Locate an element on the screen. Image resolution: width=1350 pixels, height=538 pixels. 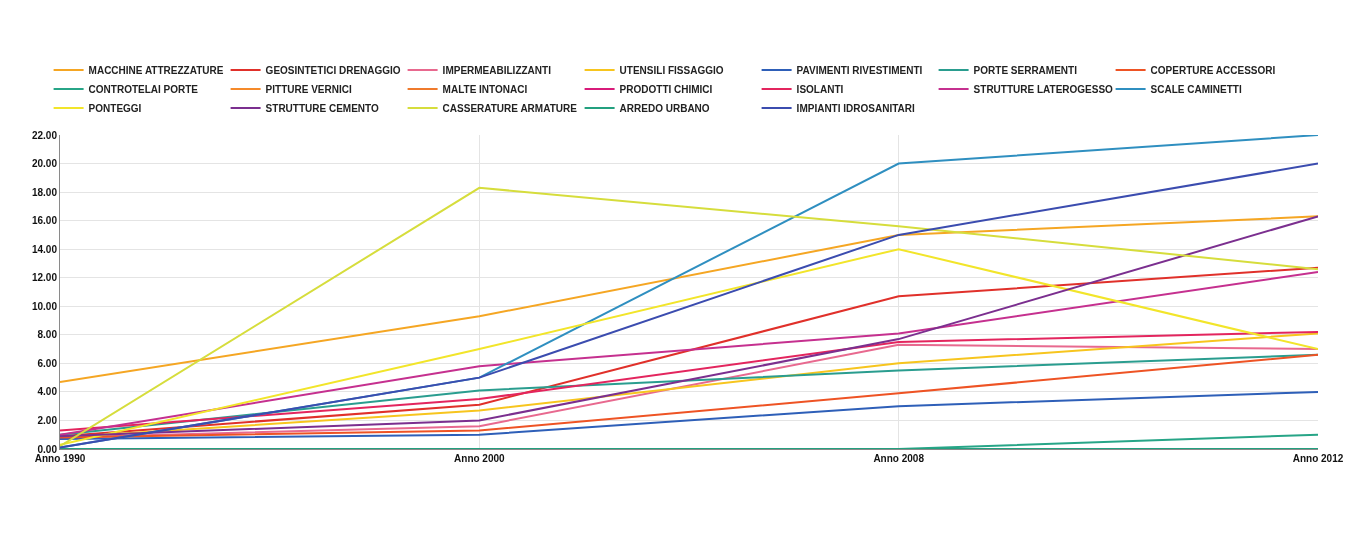
x-tick-label: Anno 2012 is located at coordinates (1318, 458).